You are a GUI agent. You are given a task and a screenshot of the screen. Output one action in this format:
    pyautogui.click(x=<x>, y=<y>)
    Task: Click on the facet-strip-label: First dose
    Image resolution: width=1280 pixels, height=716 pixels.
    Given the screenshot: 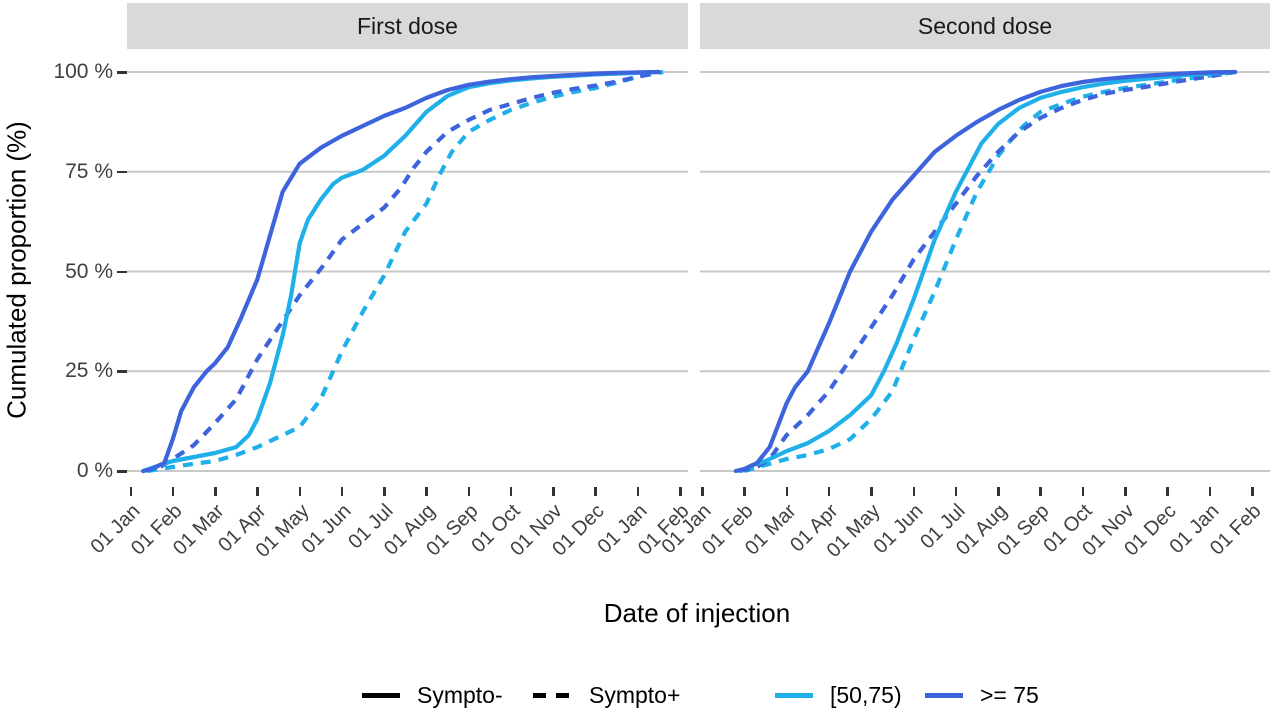 What is the action you would take?
    pyautogui.click(x=407, y=25)
    